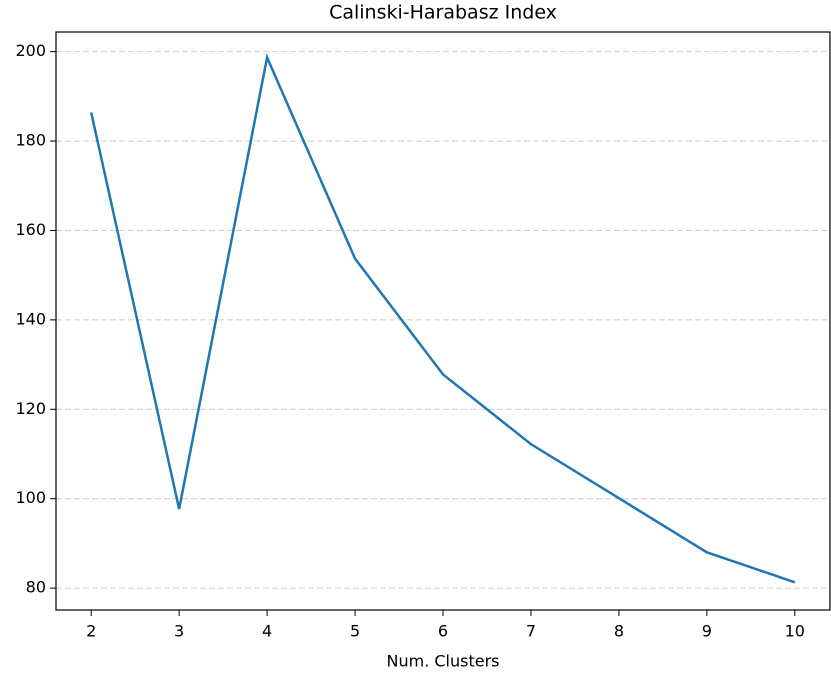  Describe the element at coordinates (355, 631) in the screenshot. I see `x-tick-label: 5` at that location.